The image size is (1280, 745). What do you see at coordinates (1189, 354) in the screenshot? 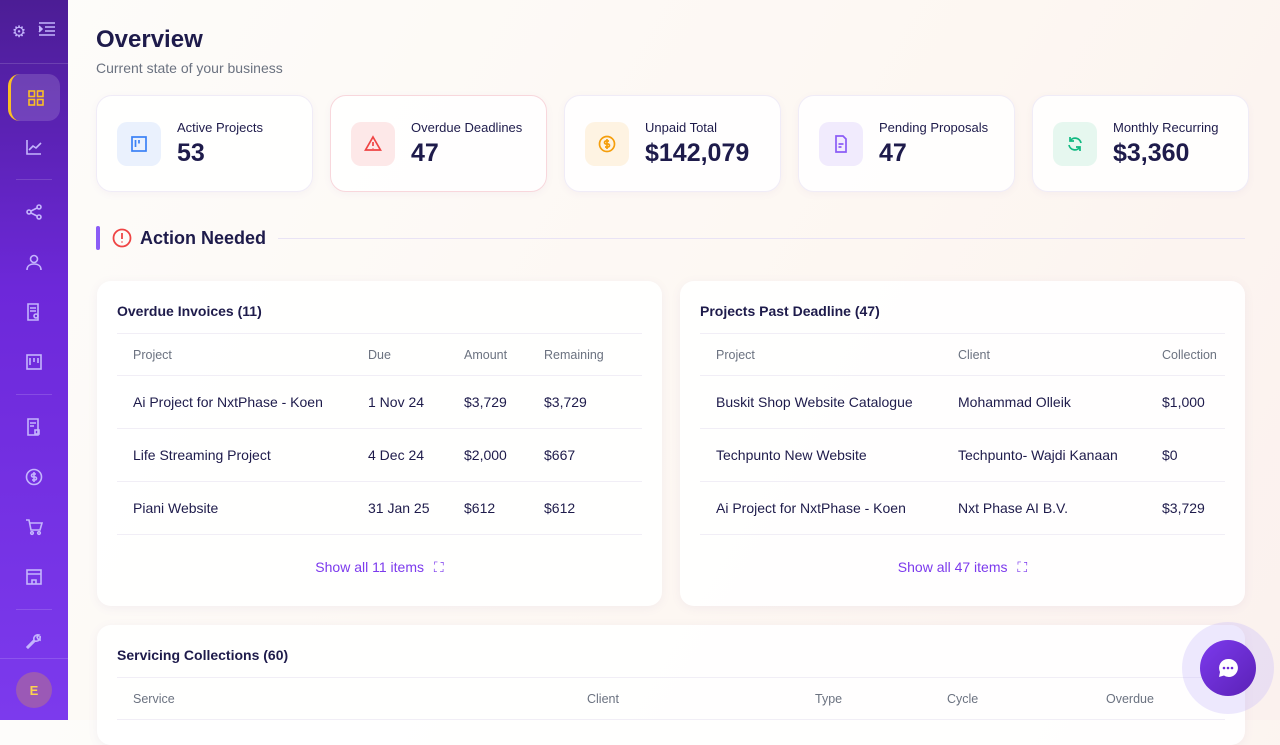
I see `column-header: Collection` at bounding box center [1189, 354].